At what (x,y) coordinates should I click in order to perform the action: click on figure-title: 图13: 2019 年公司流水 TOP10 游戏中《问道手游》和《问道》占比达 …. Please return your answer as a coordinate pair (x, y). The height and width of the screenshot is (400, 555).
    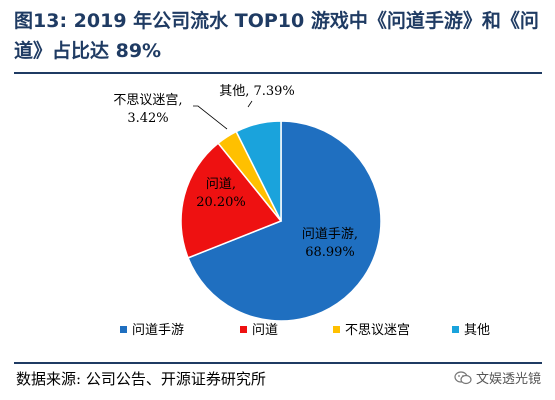
    Looking at the image, I should click on (276, 36).